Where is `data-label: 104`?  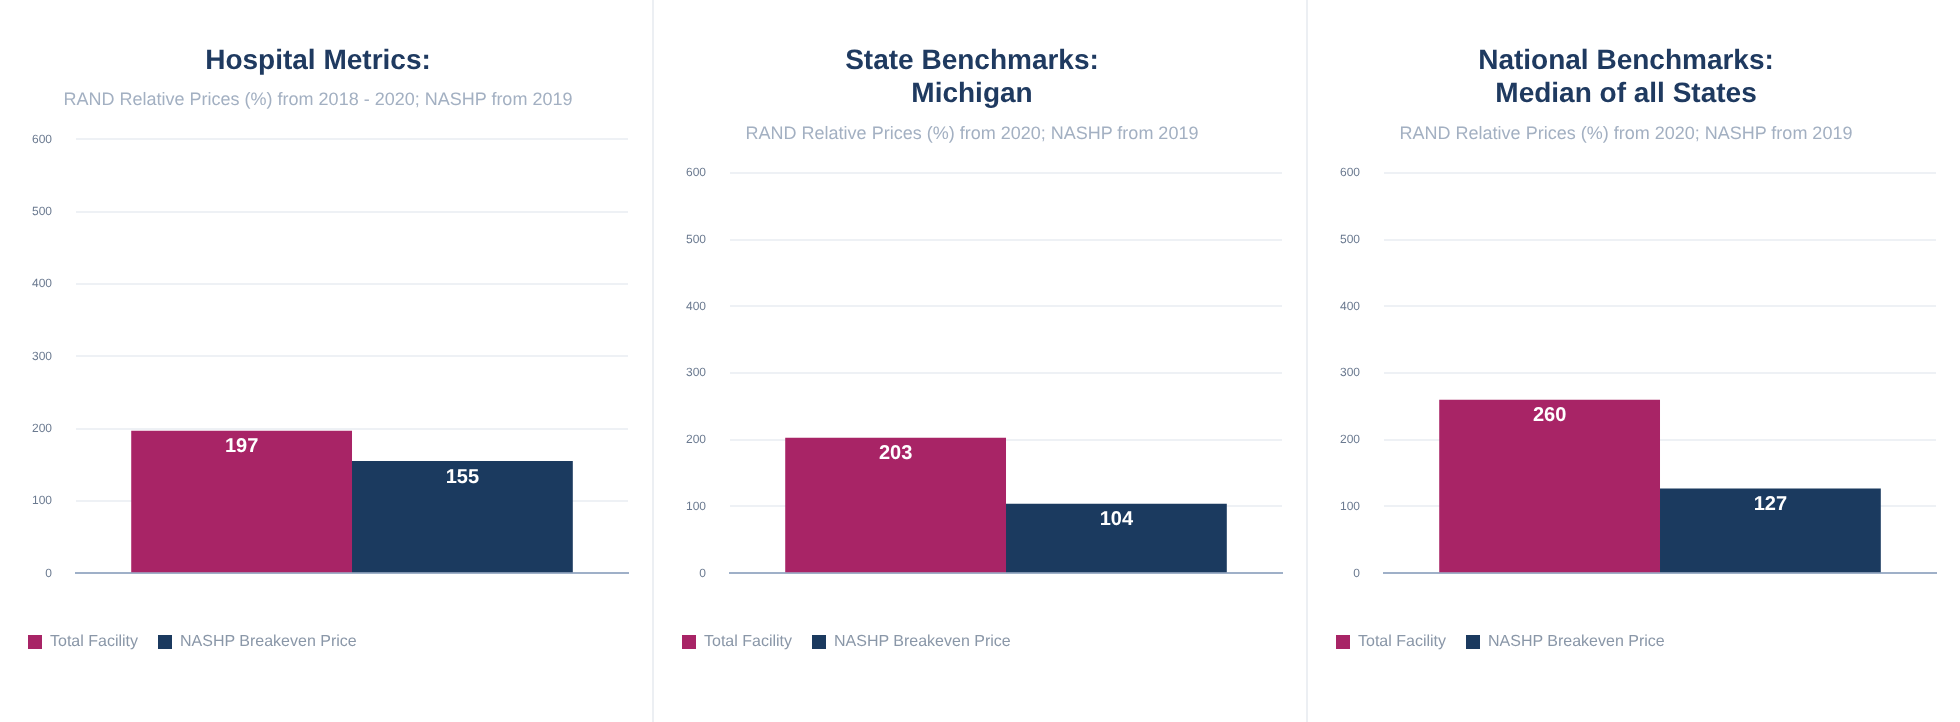 data-label: 104 is located at coordinates (1116, 520).